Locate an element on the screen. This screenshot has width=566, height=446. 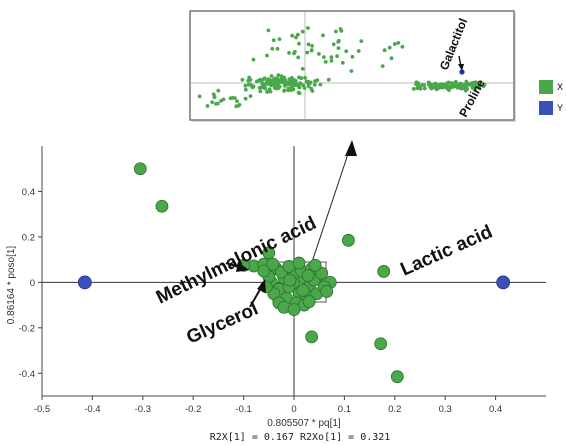
x-tick-label: -0.3 is located at coordinates (143, 409).